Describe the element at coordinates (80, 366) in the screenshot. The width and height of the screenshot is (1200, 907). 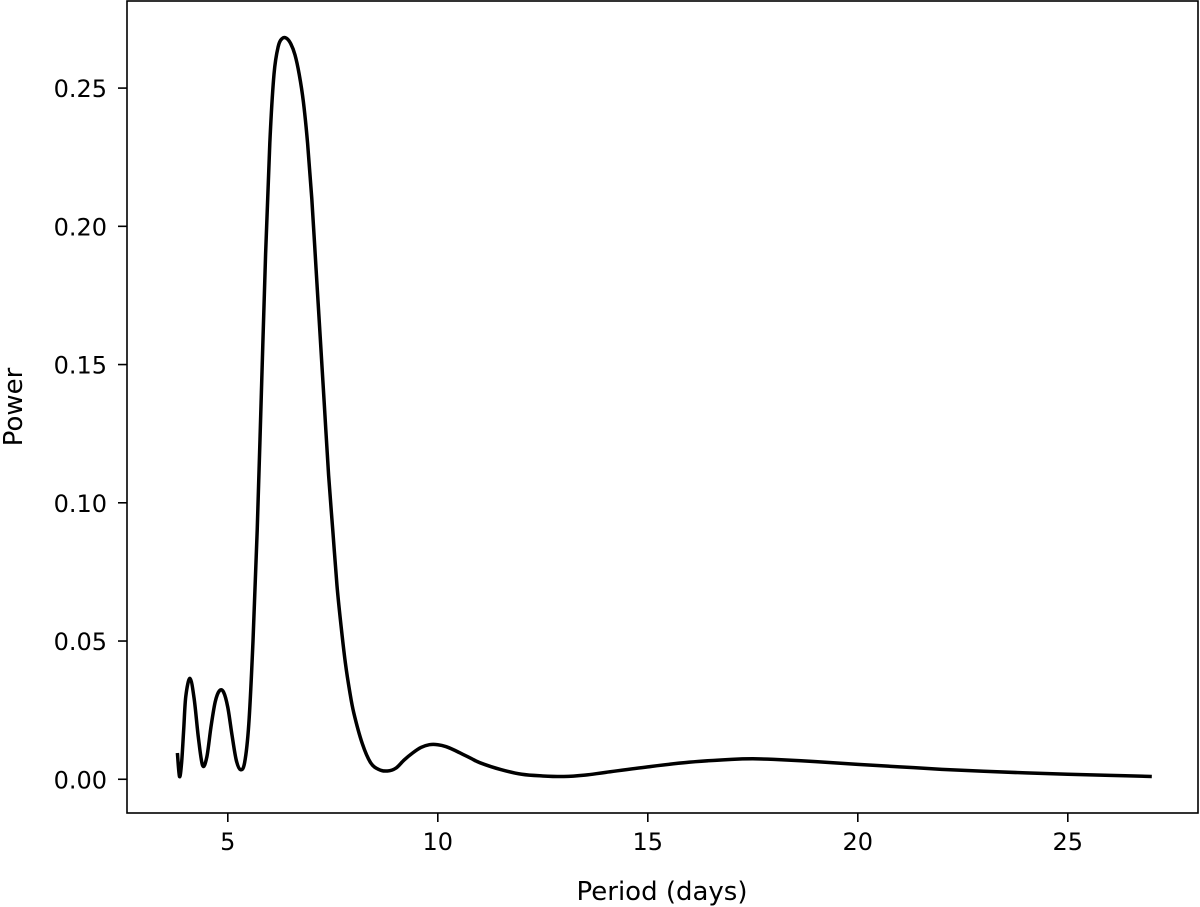
I see `y-tick-label: 0.15` at that location.